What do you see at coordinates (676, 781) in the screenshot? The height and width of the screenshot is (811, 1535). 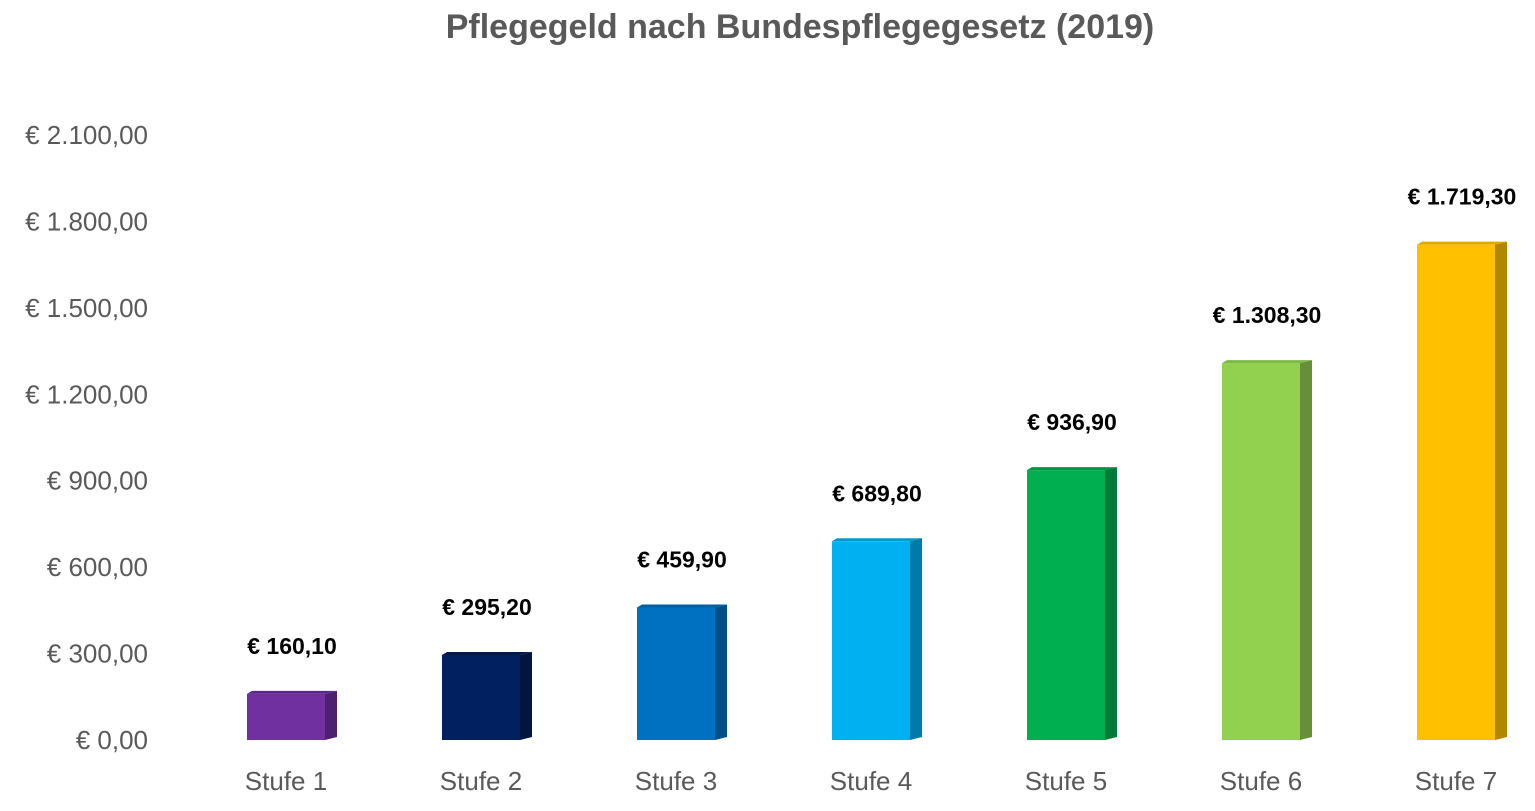 I see `x-tick-label: Stufe 3` at bounding box center [676, 781].